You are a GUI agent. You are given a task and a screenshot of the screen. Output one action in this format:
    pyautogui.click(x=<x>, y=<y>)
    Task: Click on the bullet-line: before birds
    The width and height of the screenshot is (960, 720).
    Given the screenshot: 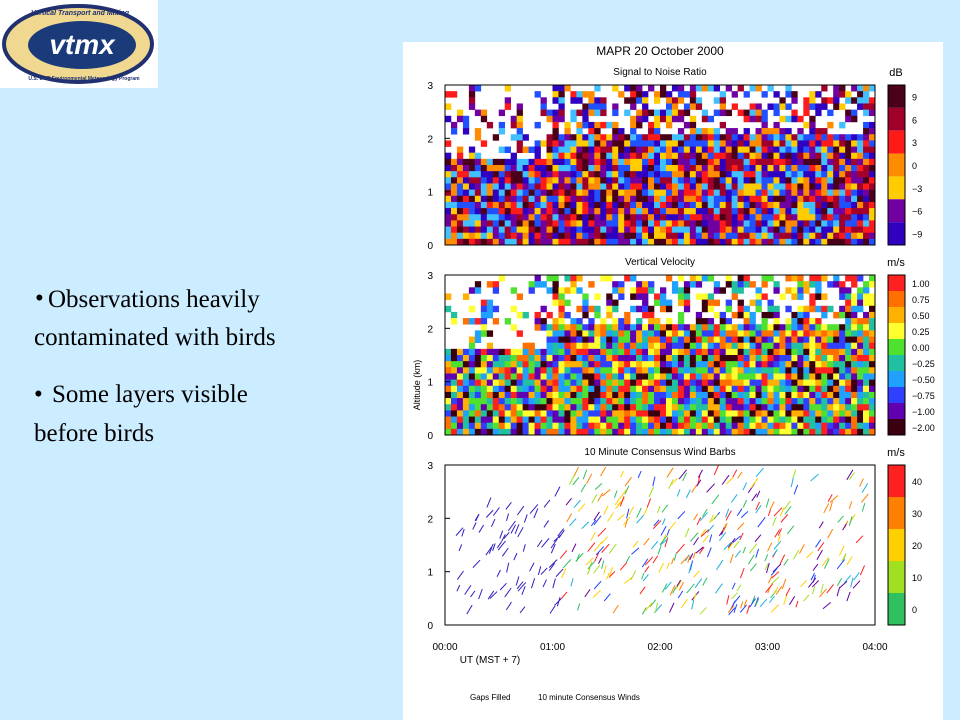 What is the action you would take?
    pyautogui.click(x=94, y=433)
    